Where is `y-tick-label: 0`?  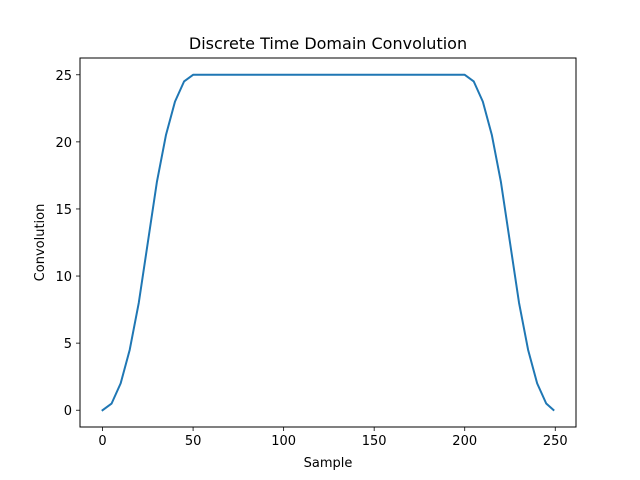
y-tick-label: 0 is located at coordinates (68, 411).